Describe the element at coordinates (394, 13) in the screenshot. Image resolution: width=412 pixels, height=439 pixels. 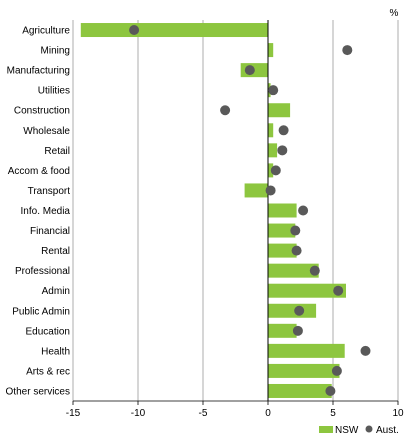
I see `unit-label: %` at that location.